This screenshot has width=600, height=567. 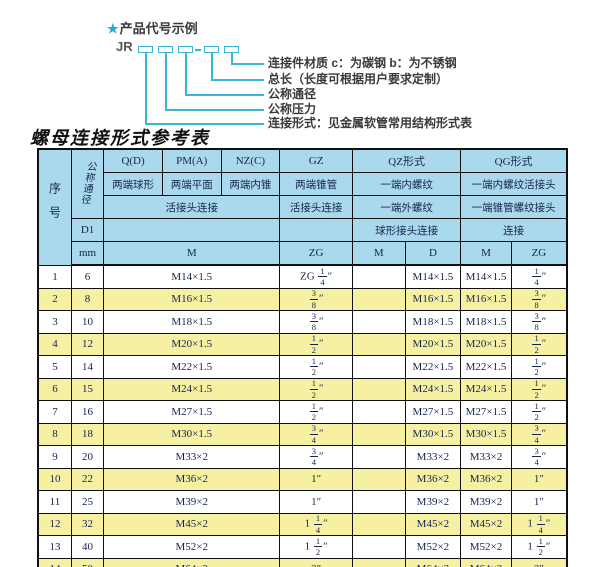 I want to click on cell-gz-zg: ZG 1 4 ″, so click(x=316, y=276).